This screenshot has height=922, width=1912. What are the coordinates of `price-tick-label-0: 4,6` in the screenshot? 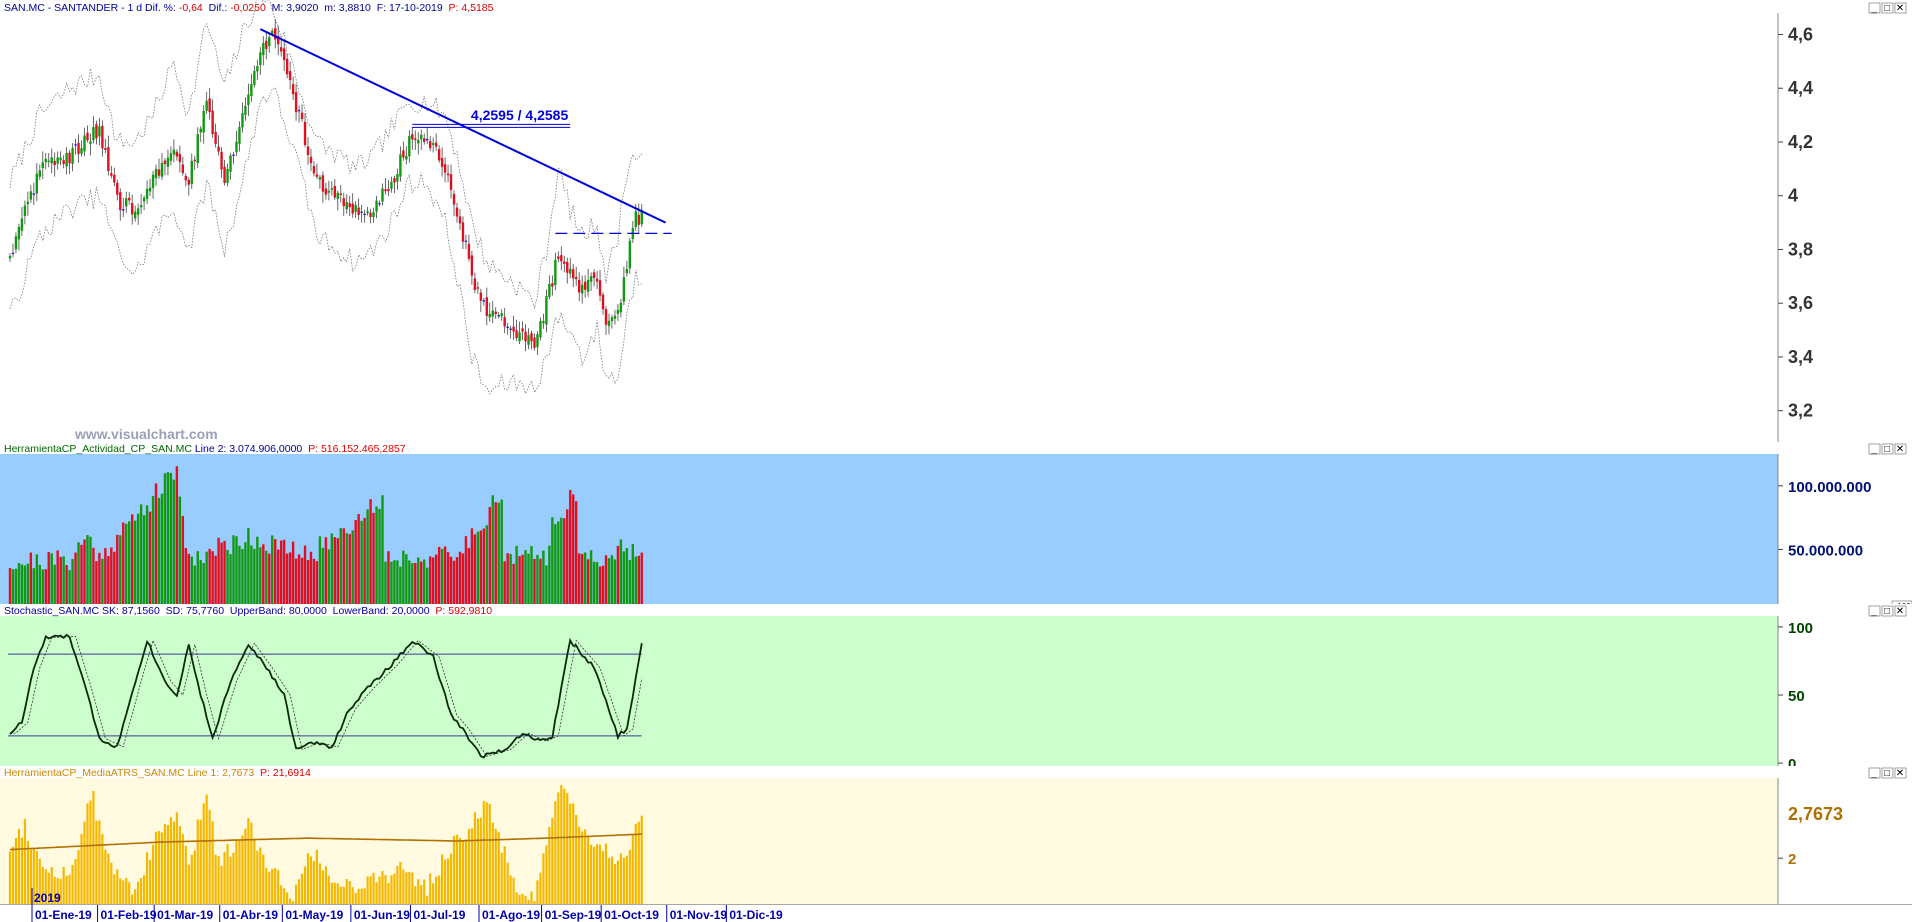 It's located at (1800, 34).